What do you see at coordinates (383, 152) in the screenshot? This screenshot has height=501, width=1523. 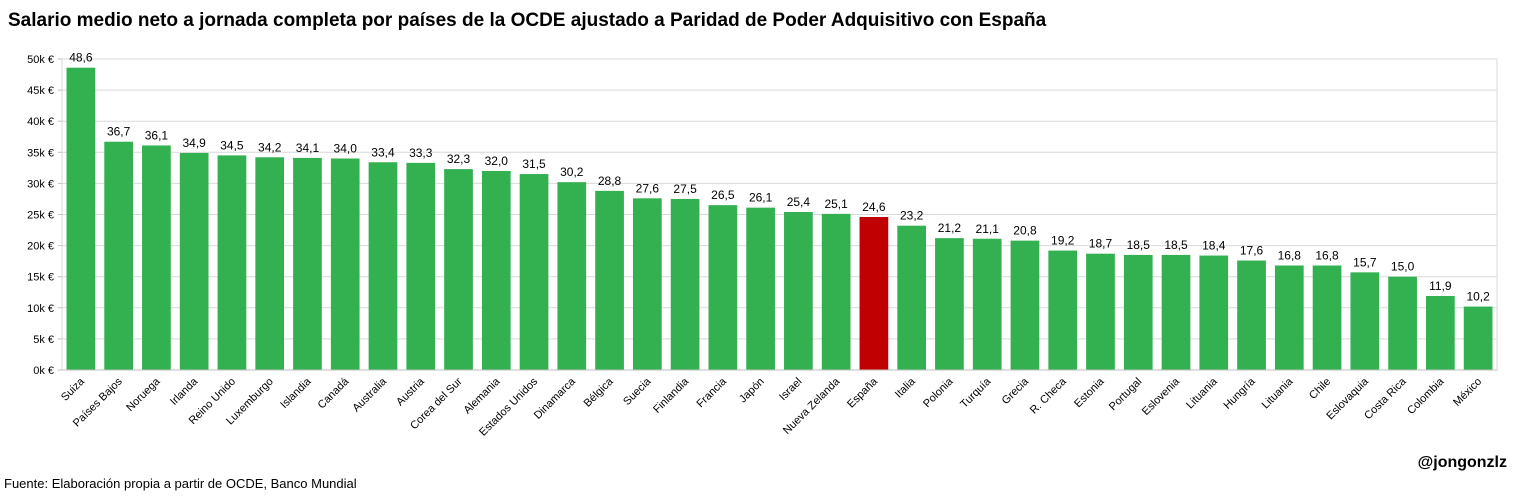 I see `data-label: 33,4` at bounding box center [383, 152].